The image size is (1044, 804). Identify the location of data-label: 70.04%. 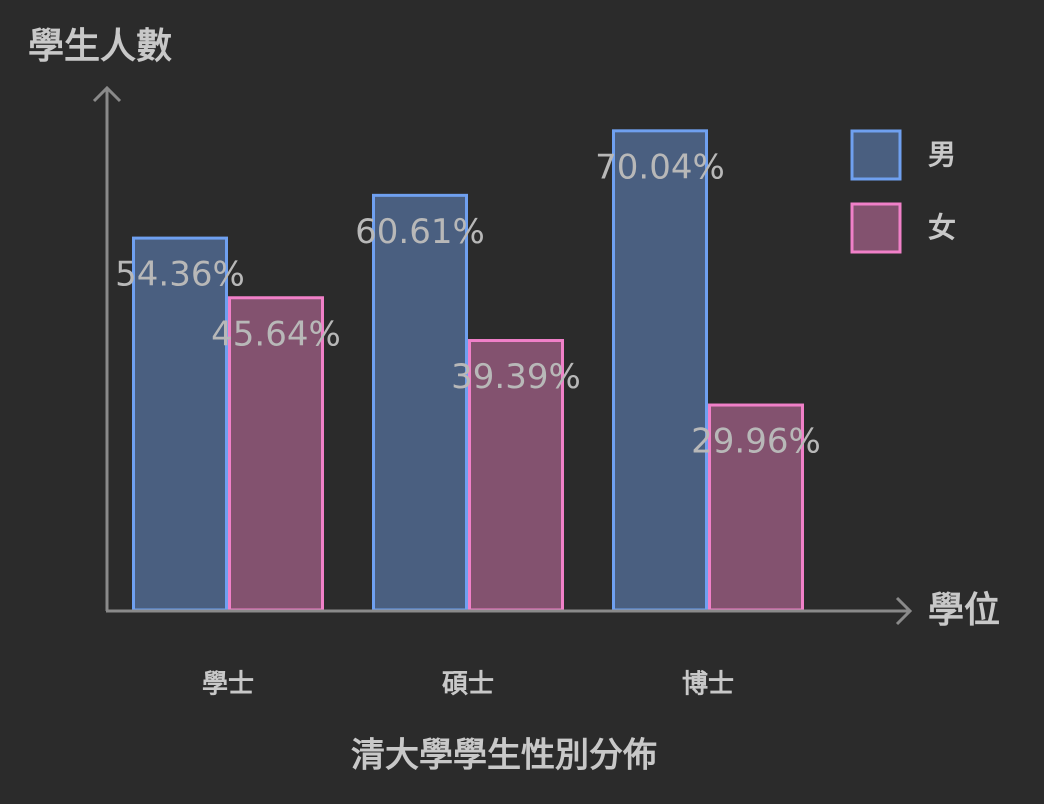
(660, 167).